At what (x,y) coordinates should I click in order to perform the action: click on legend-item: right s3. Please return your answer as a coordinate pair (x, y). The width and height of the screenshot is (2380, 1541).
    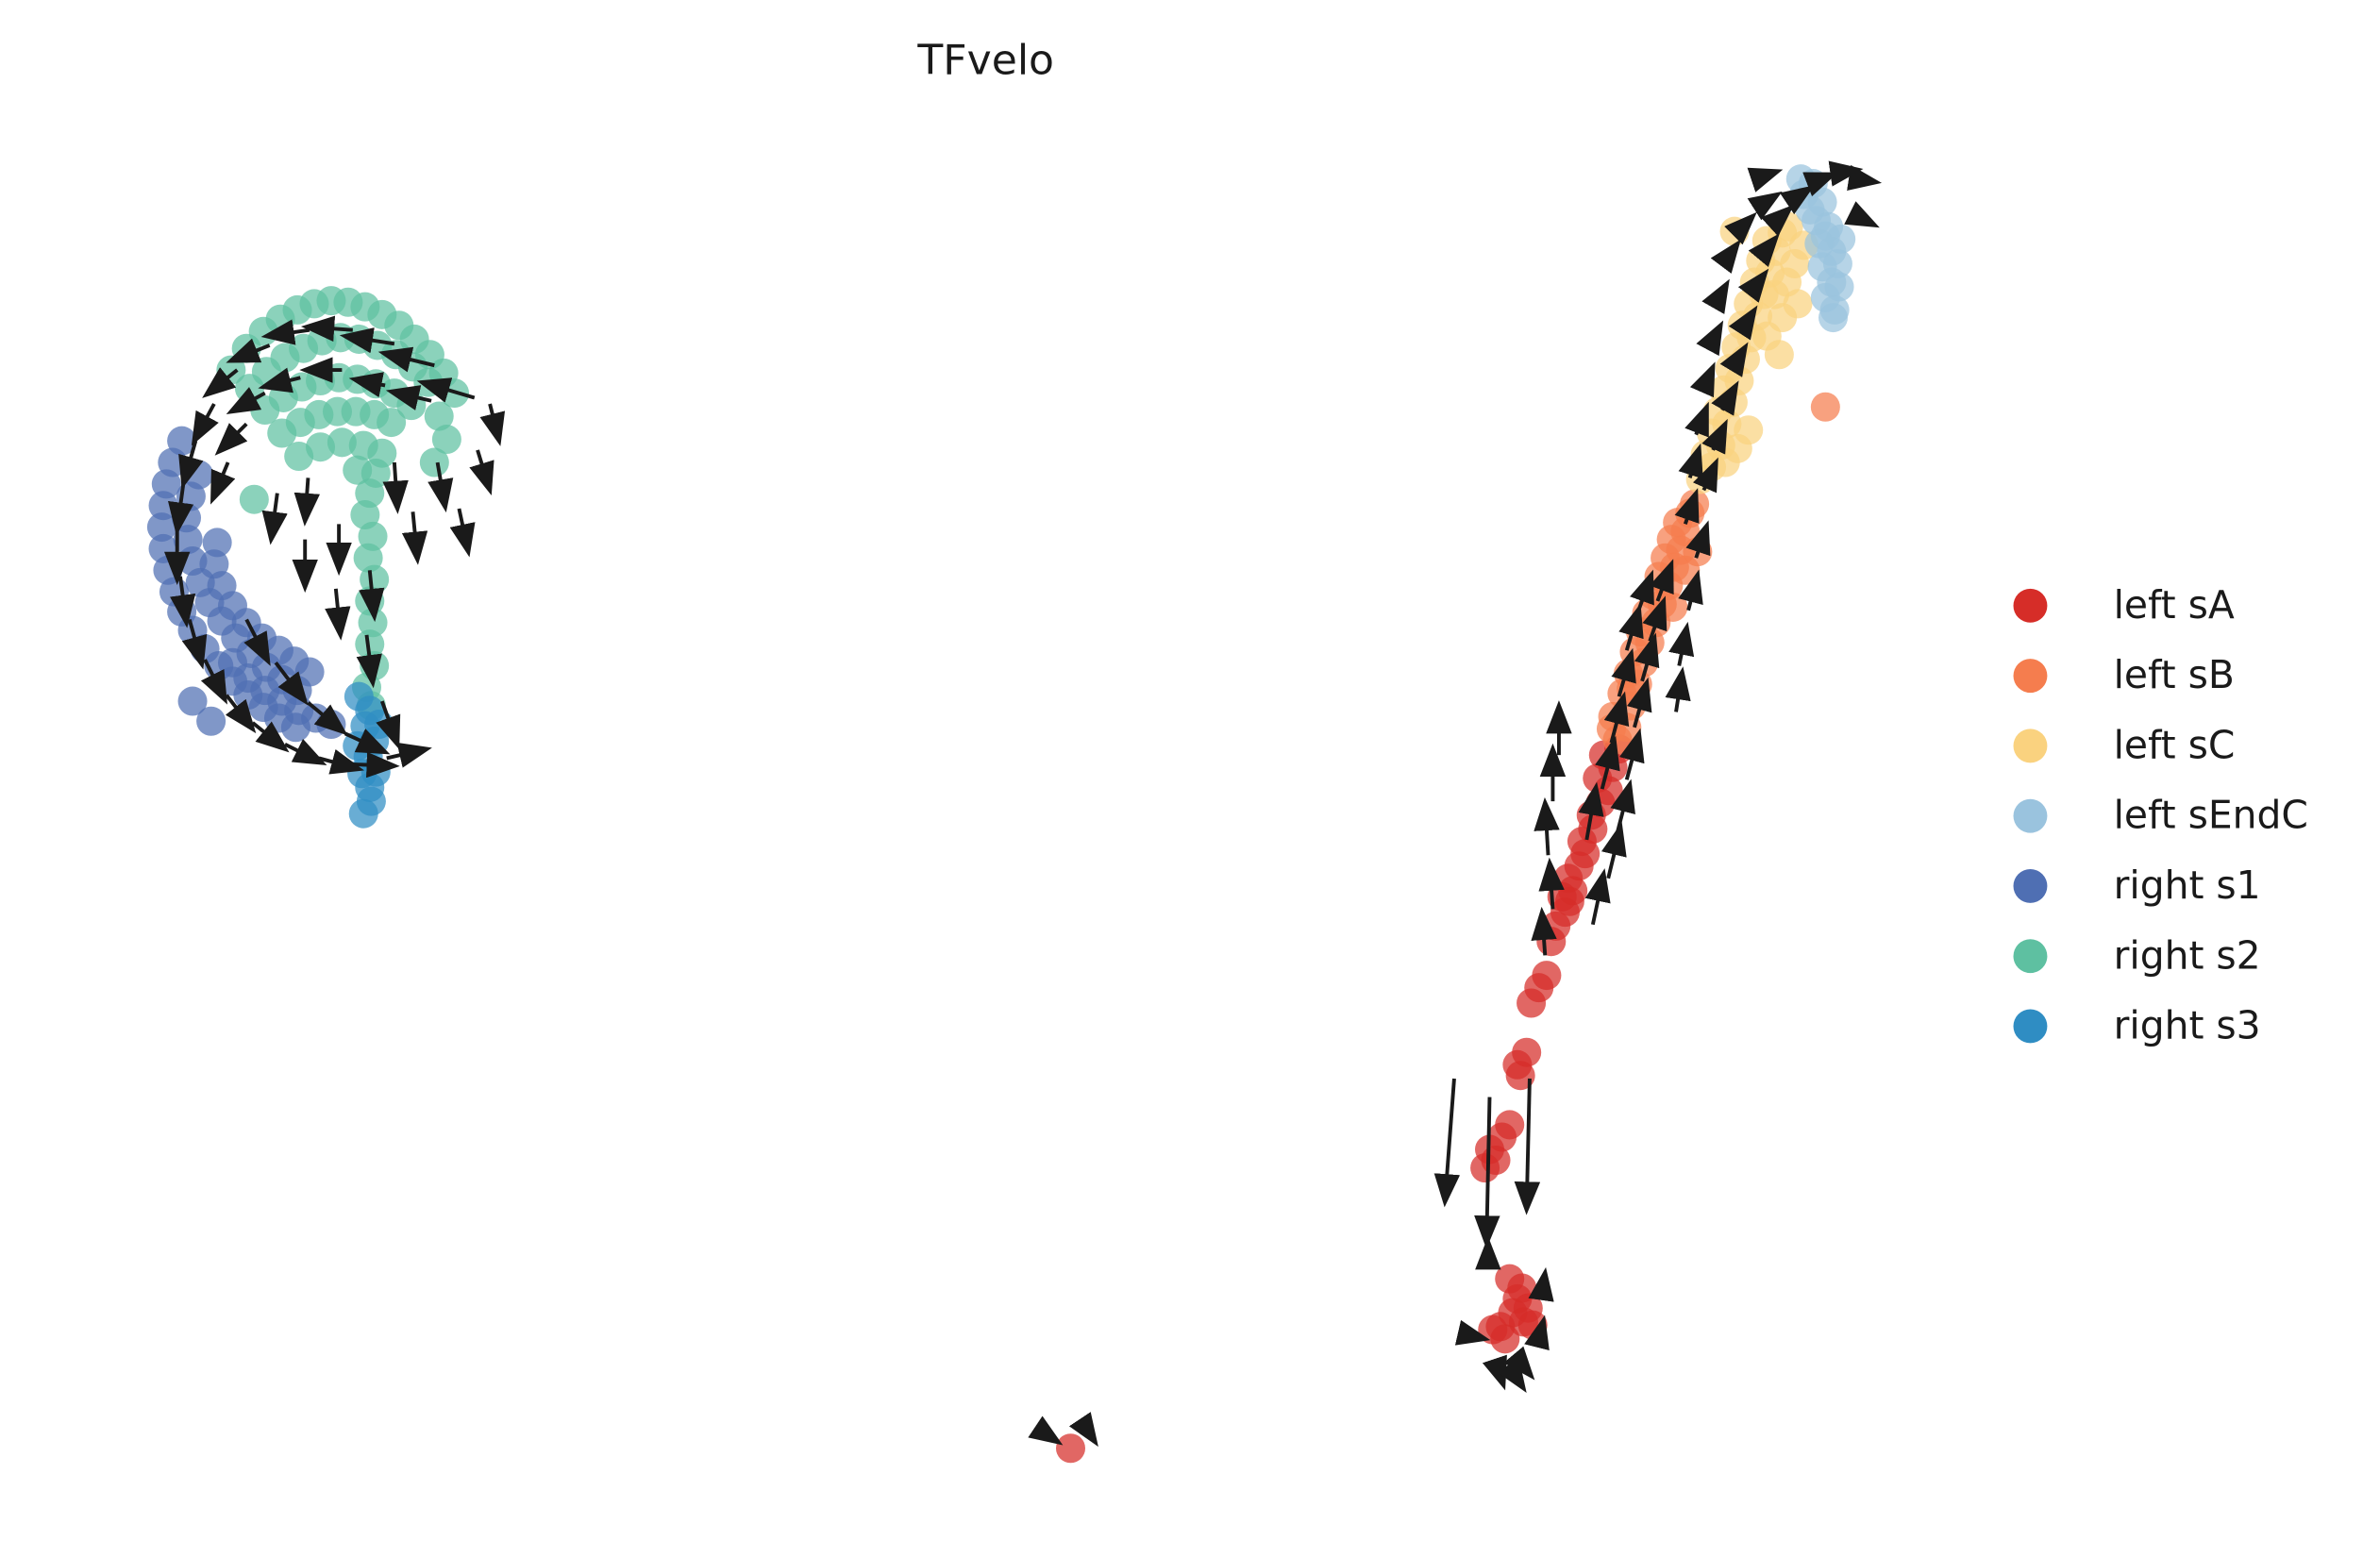
    Looking at the image, I should click on (2137, 1025).